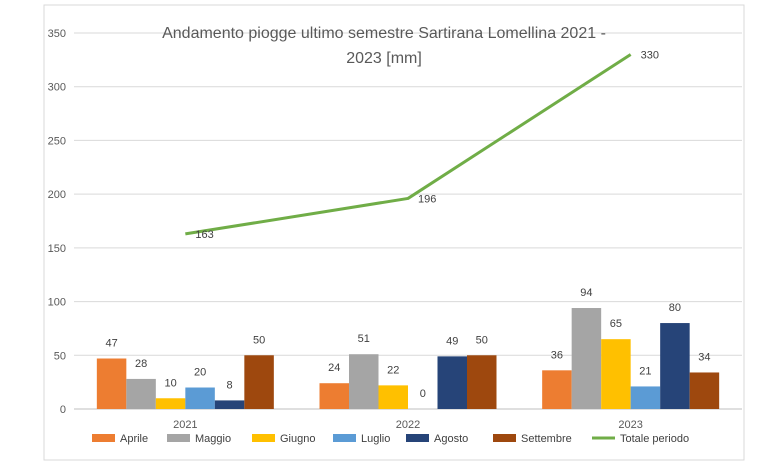 Image resolution: width=768 pixels, height=466 pixels. I want to click on bar-agosto-2022, so click(452, 382).